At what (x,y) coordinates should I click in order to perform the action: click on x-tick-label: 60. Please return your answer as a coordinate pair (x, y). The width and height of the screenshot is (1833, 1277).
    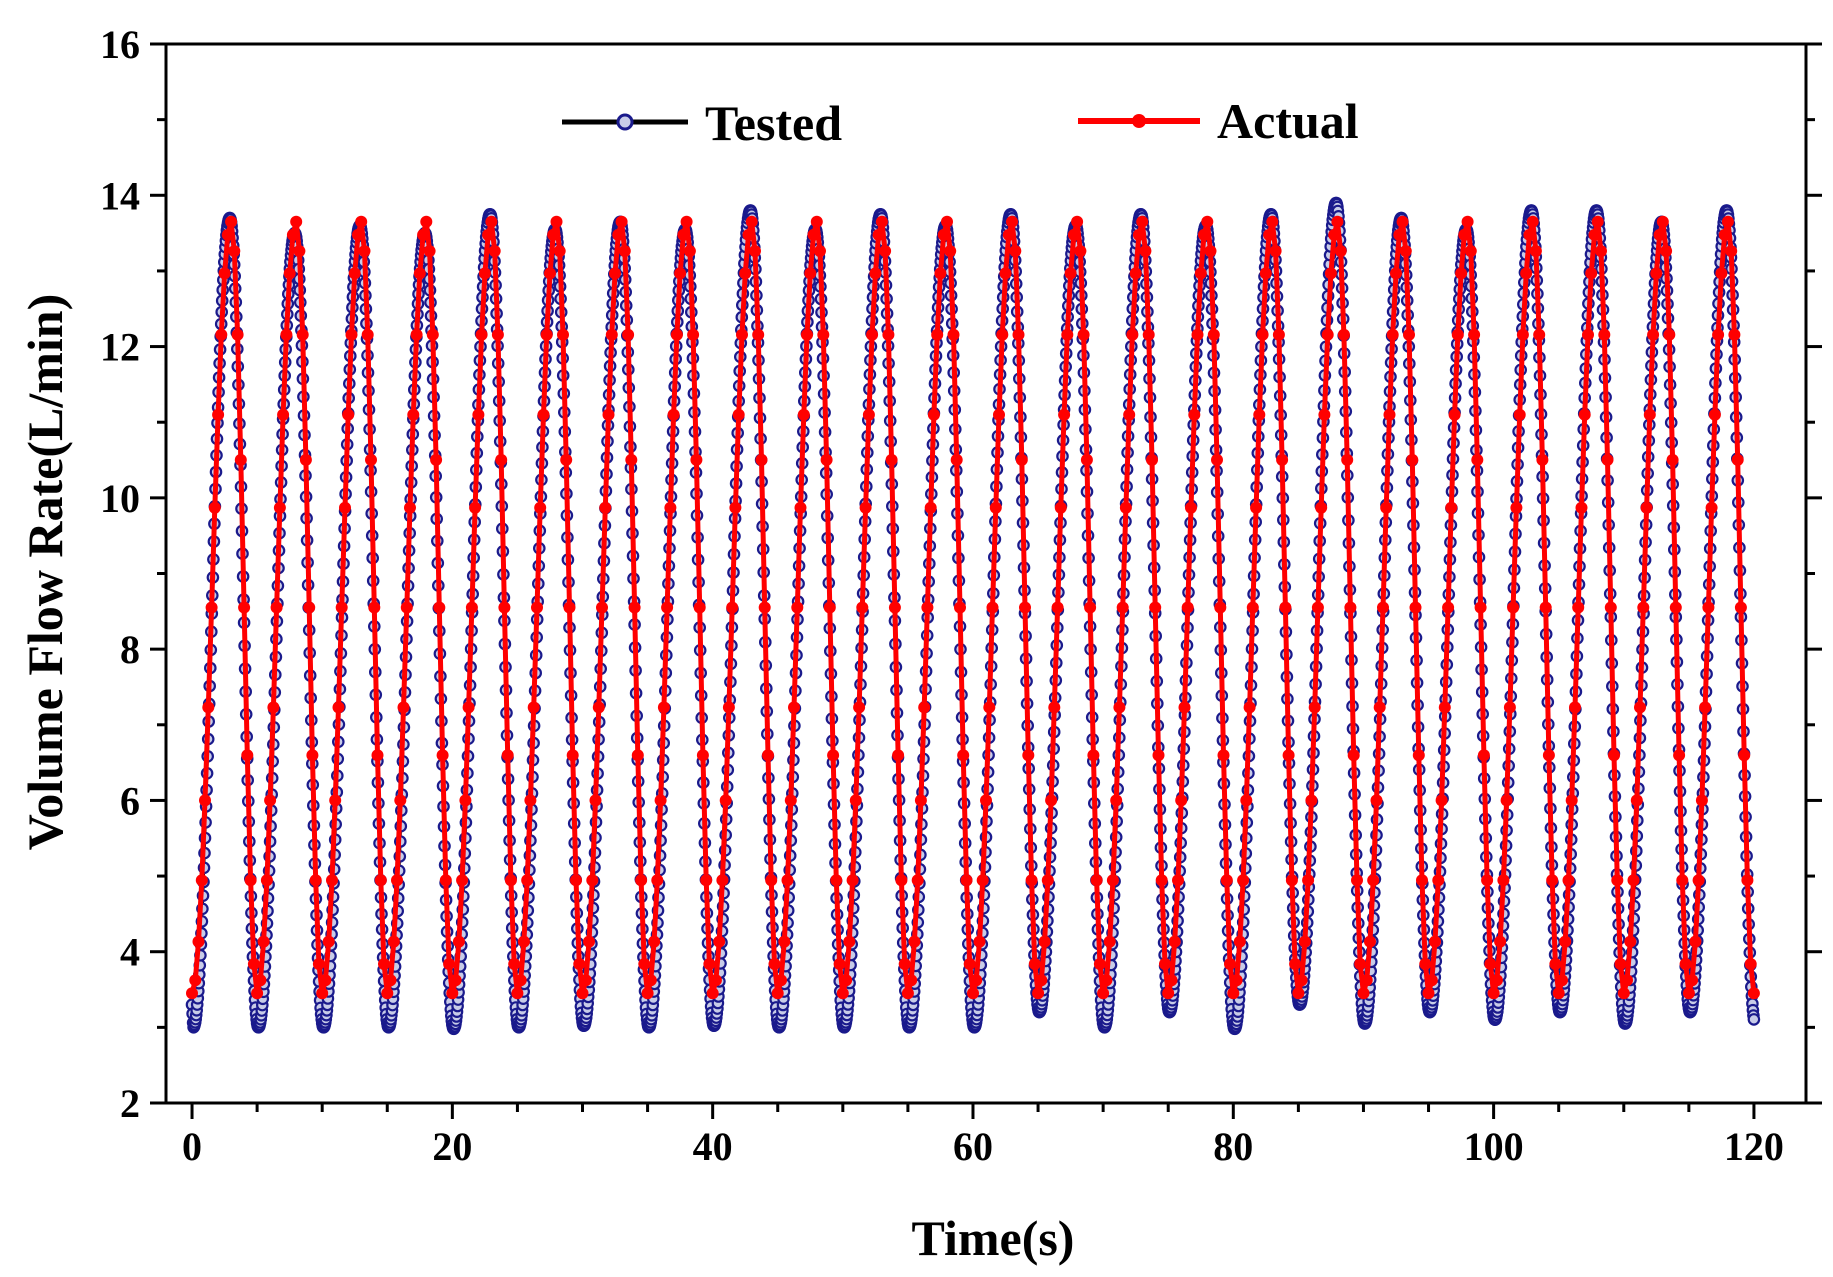
    Looking at the image, I should click on (973, 1146).